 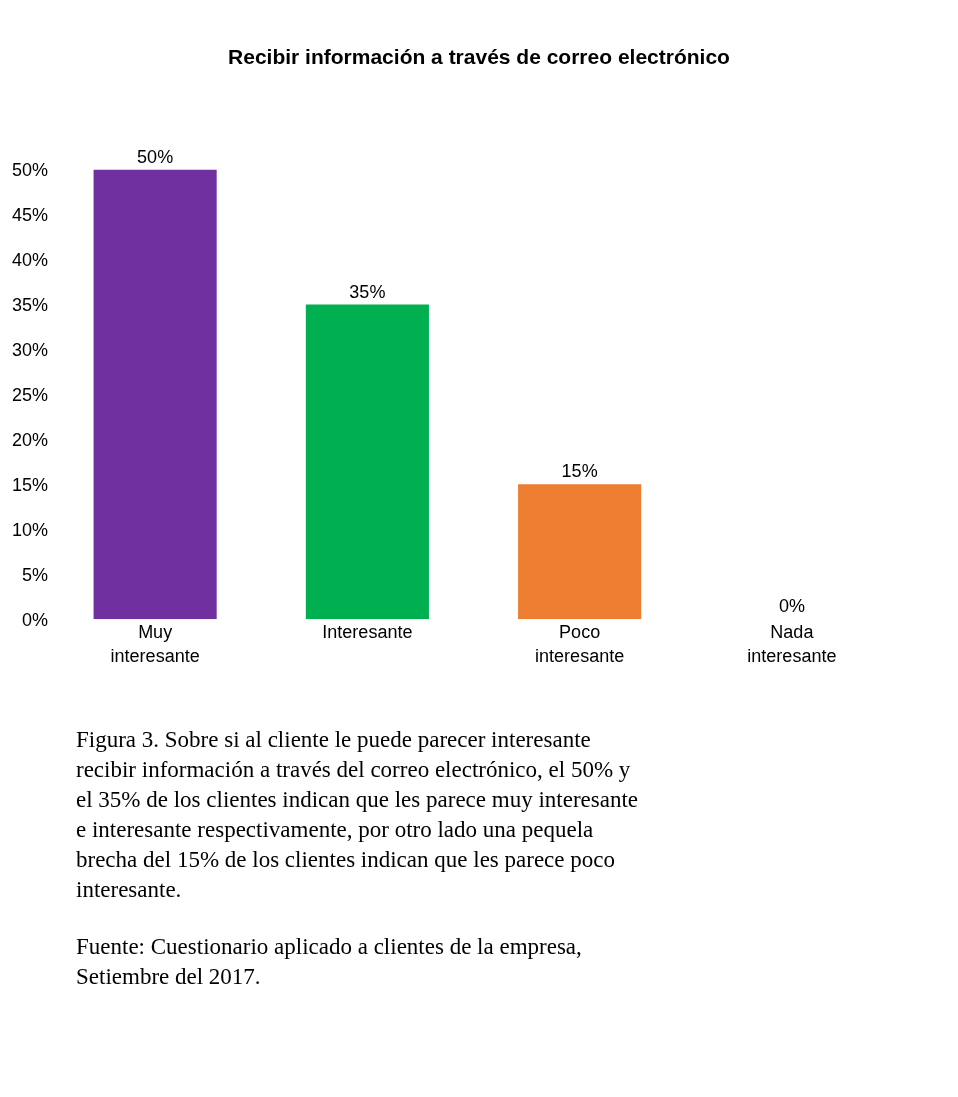 What do you see at coordinates (29, 394) in the screenshot?
I see `y-tick-label: 25%` at bounding box center [29, 394].